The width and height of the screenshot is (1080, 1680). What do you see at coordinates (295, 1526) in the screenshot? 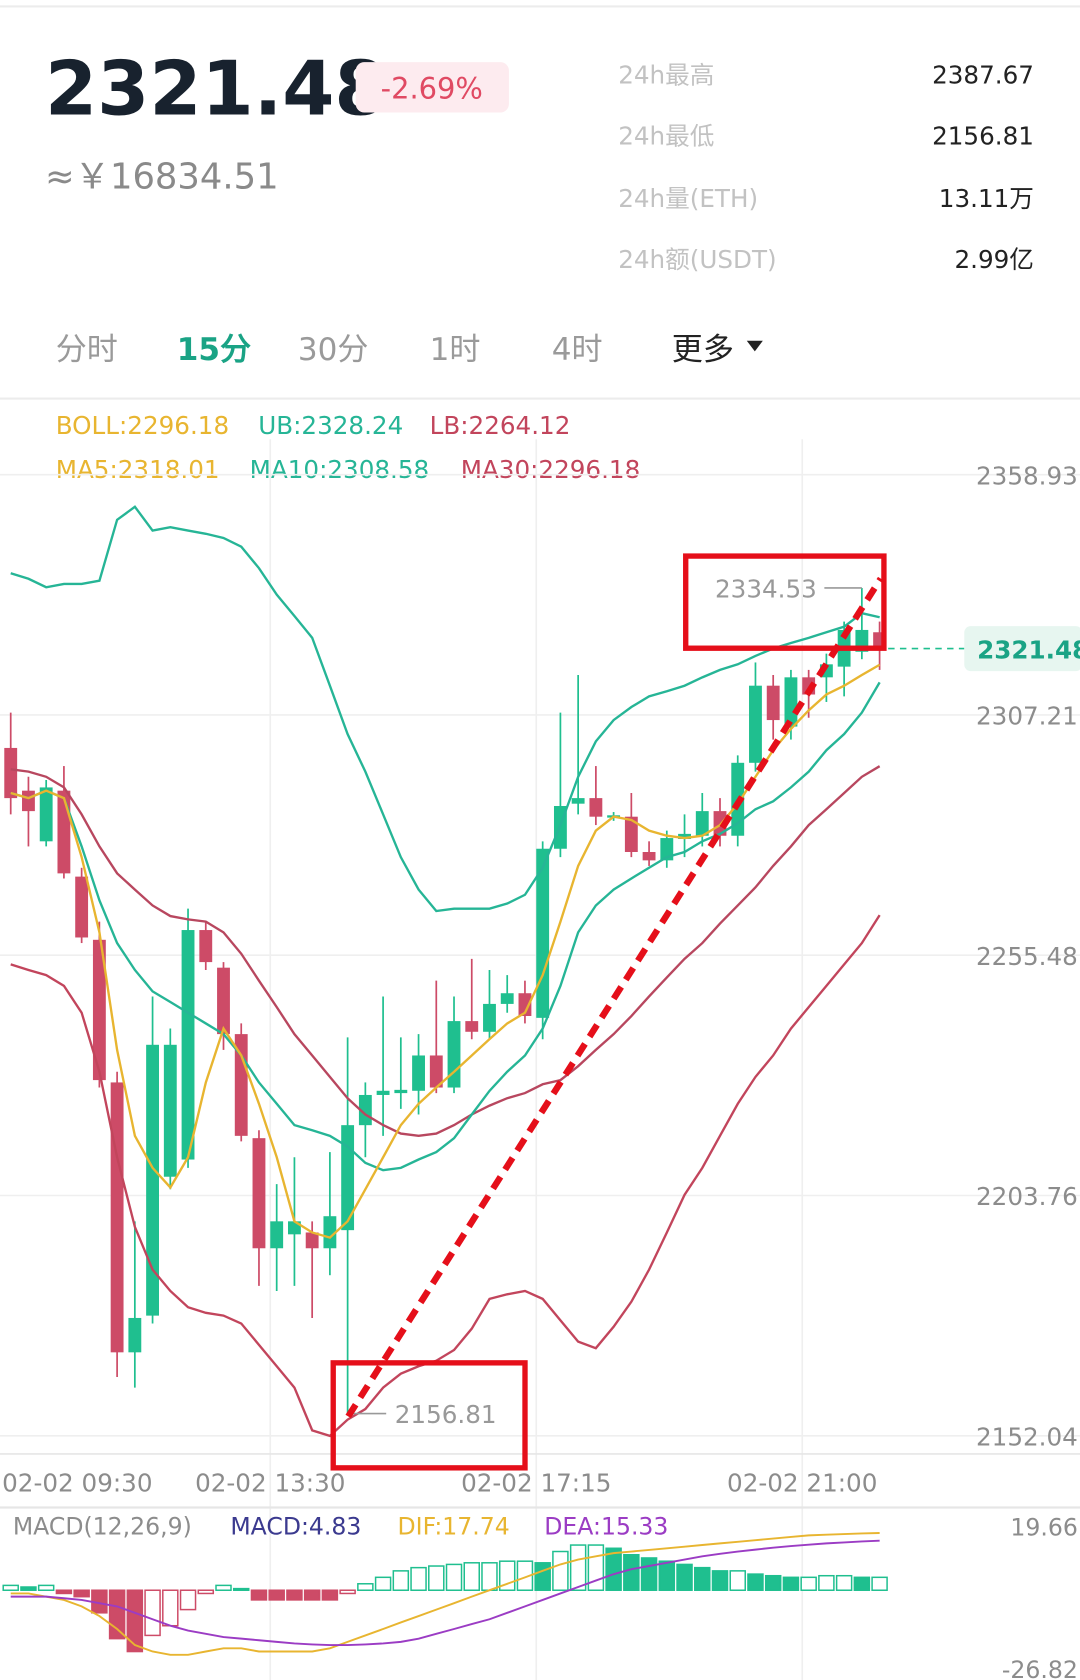
I see `indicator-label: MACD:4.83` at bounding box center [295, 1526].